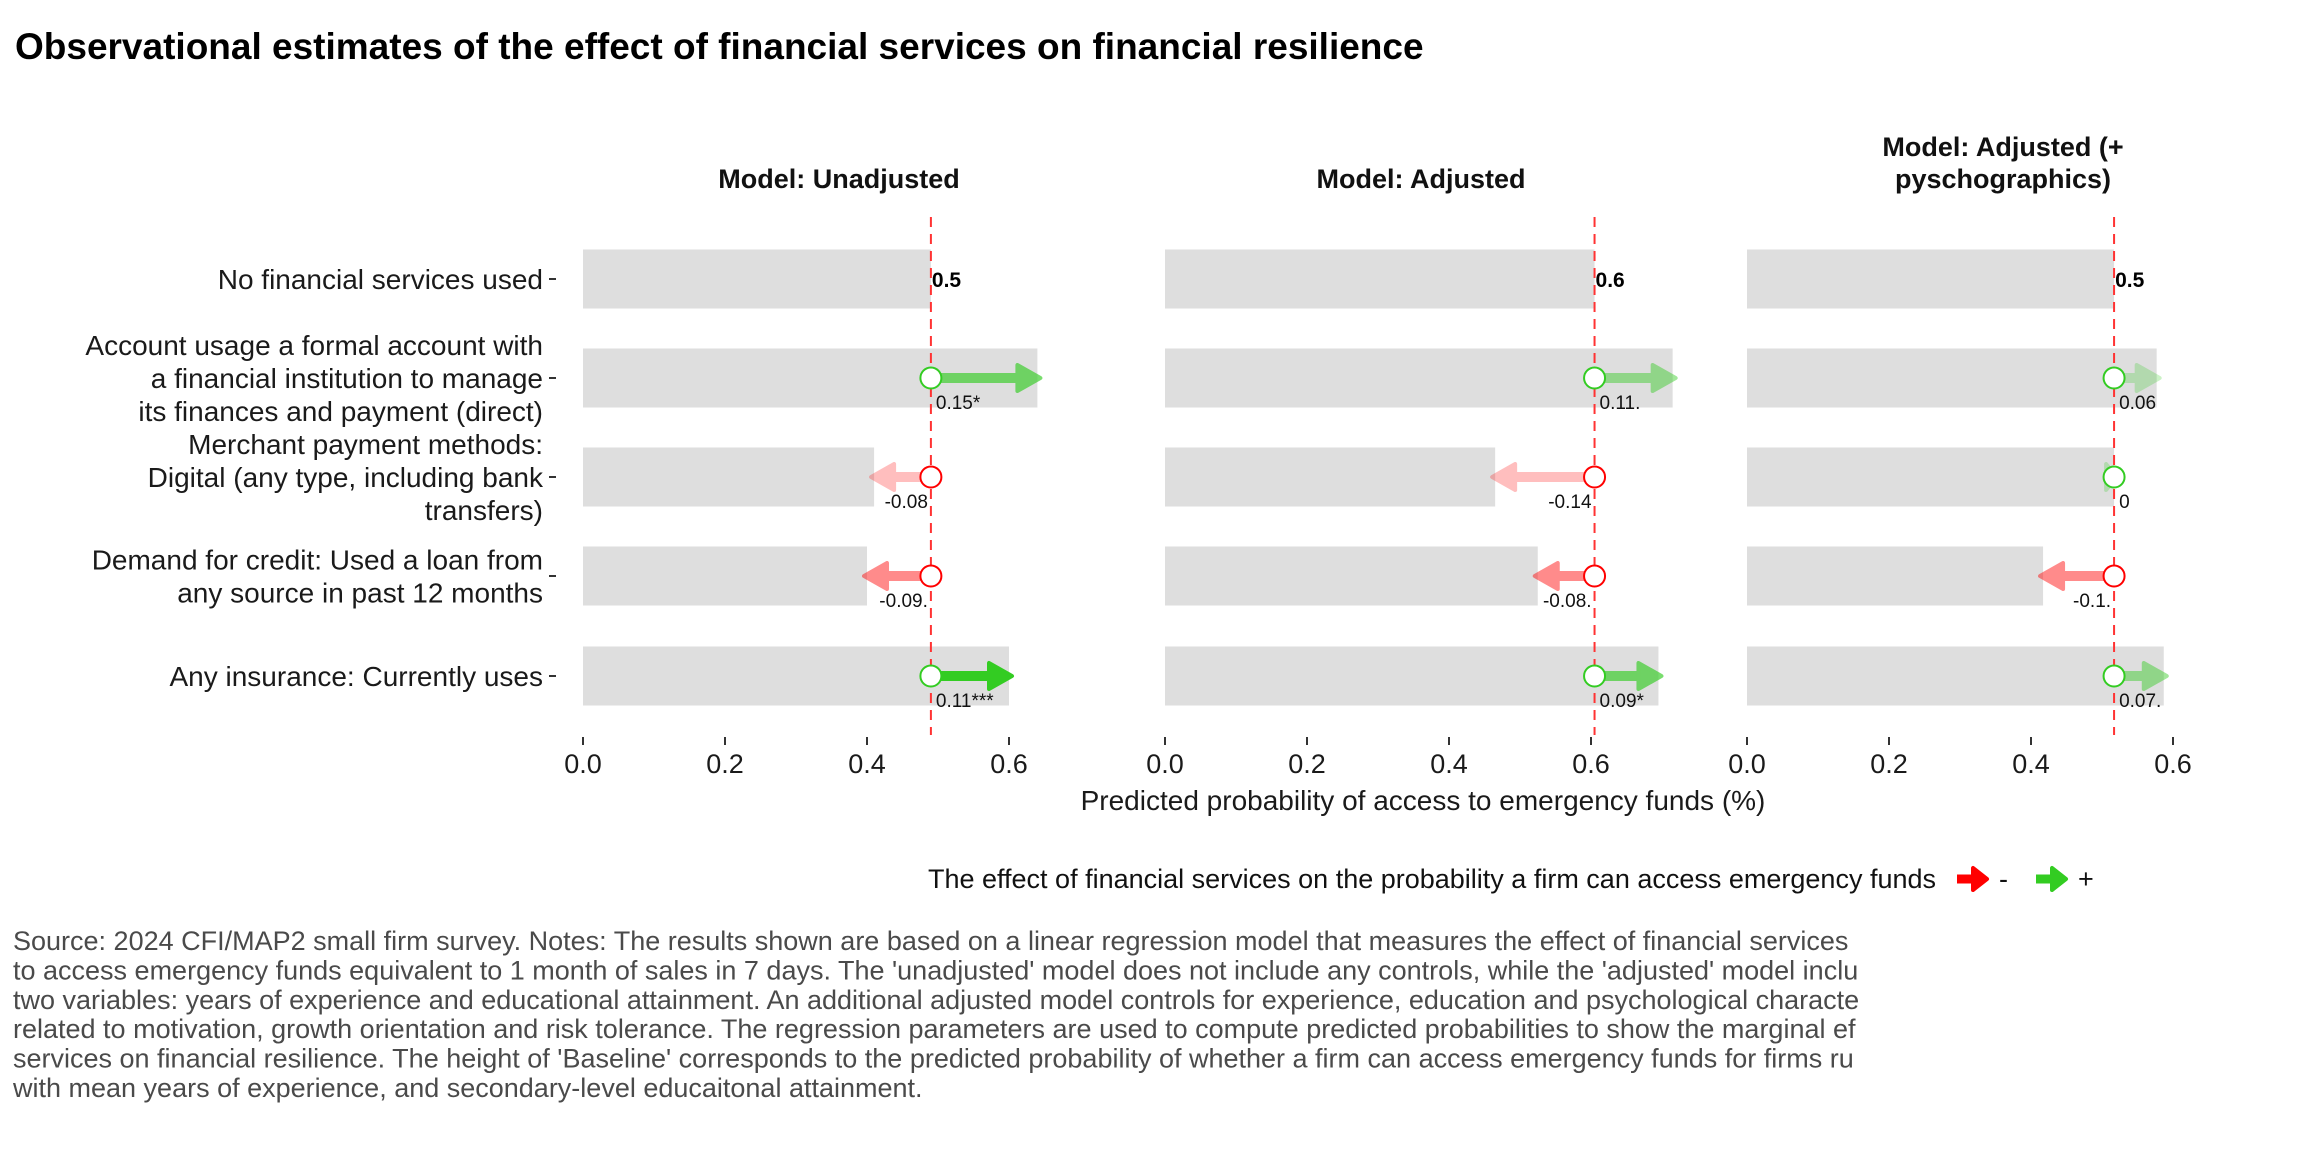  I want to click on effect-label: 0.15*, so click(958, 403).